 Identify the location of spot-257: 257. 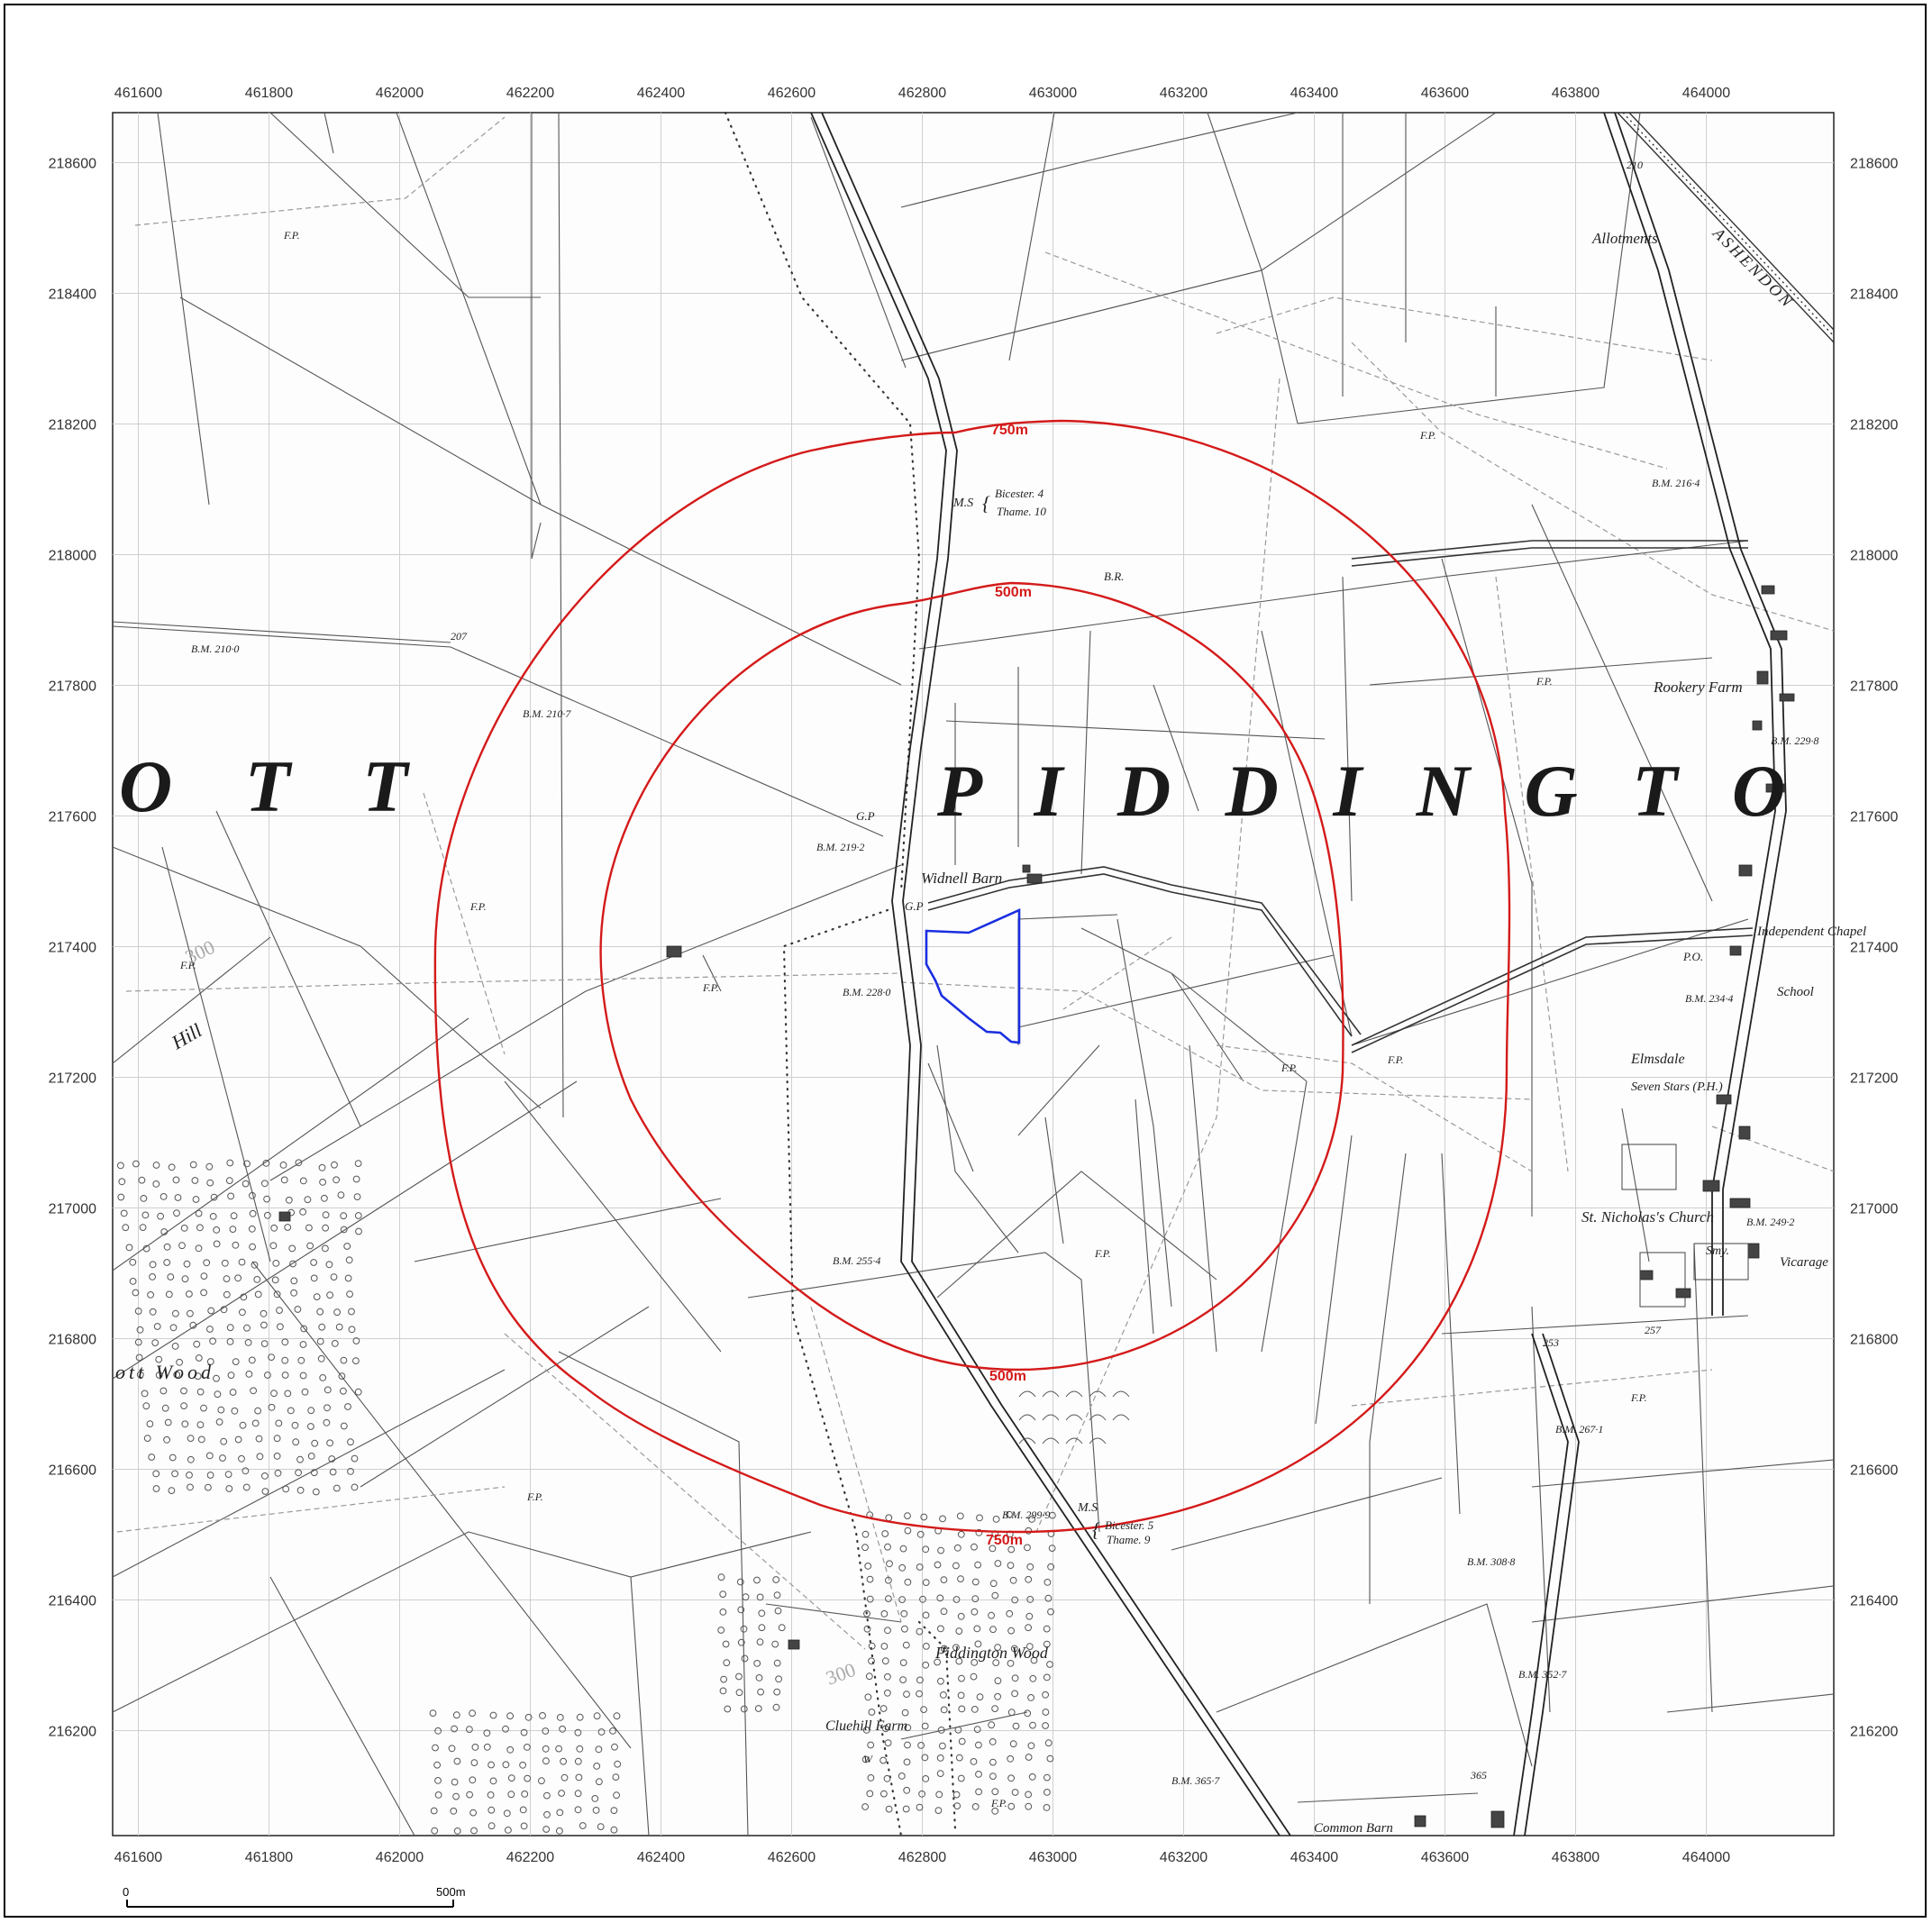
(1653, 1330).